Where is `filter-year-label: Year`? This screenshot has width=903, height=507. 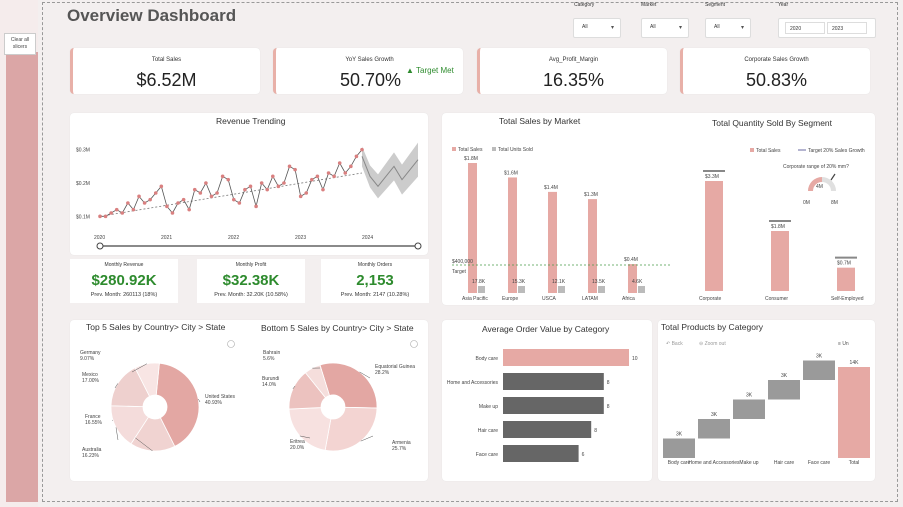
filter-year-label: Year is located at coordinates (783, 5).